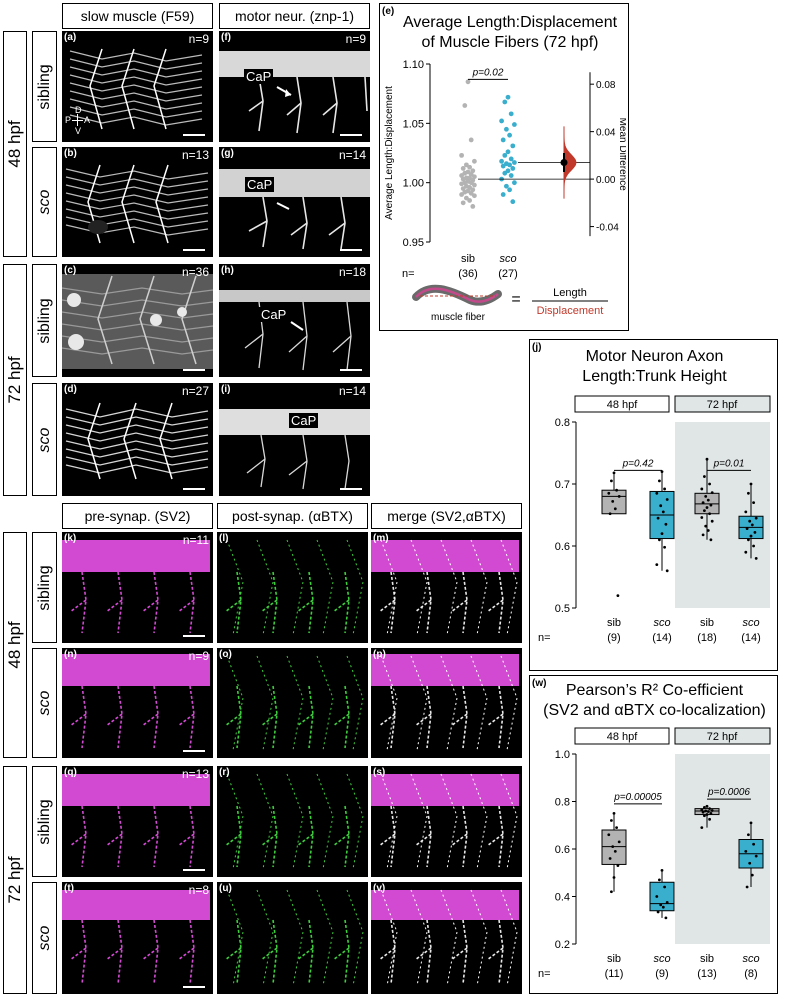  I want to click on neuron-image-h, so click(294, 330).